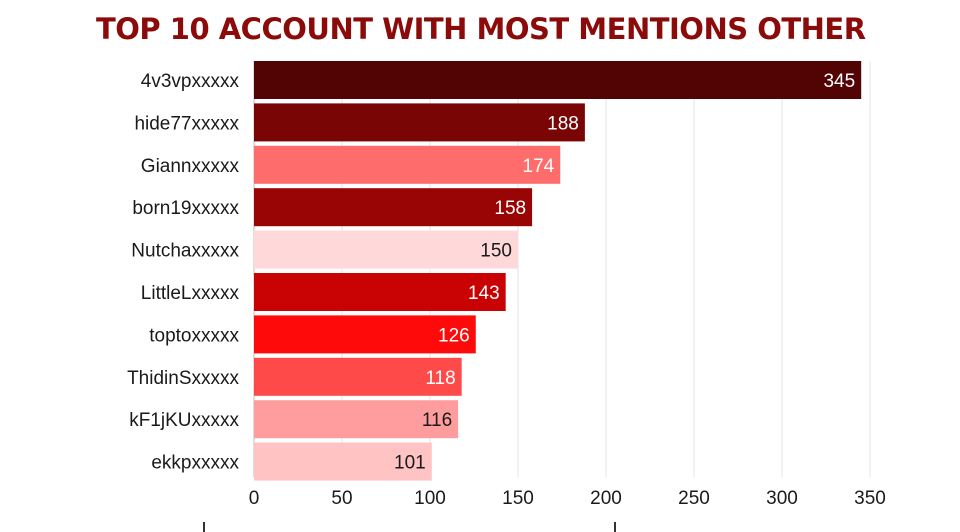  What do you see at coordinates (440, 378) in the screenshot?
I see `value-label: 118` at bounding box center [440, 378].